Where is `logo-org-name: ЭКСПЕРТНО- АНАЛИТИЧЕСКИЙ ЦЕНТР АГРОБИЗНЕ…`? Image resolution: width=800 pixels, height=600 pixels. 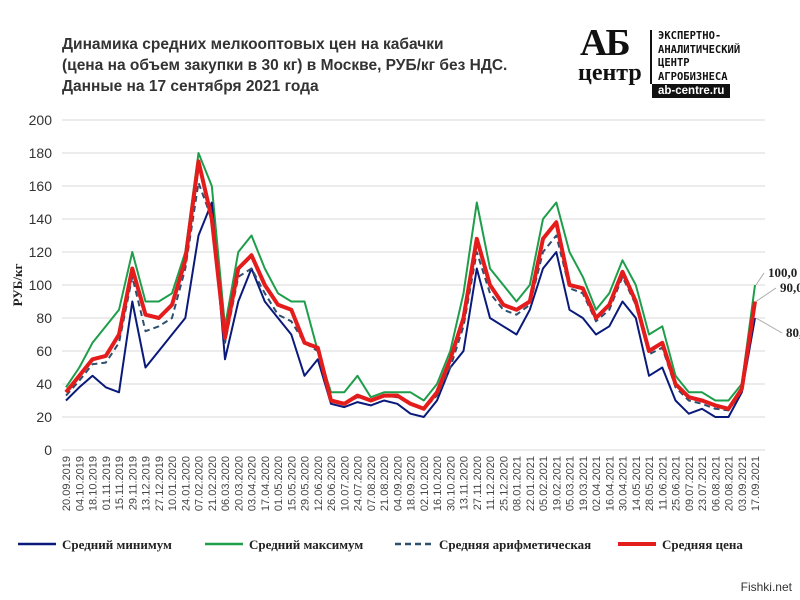
logo-org-name: ЭКСПЕРТНО- АНАЛИТИЧЕСКИЙ ЦЕНТР АГРОБИЗНЕ… is located at coordinates (699, 57).